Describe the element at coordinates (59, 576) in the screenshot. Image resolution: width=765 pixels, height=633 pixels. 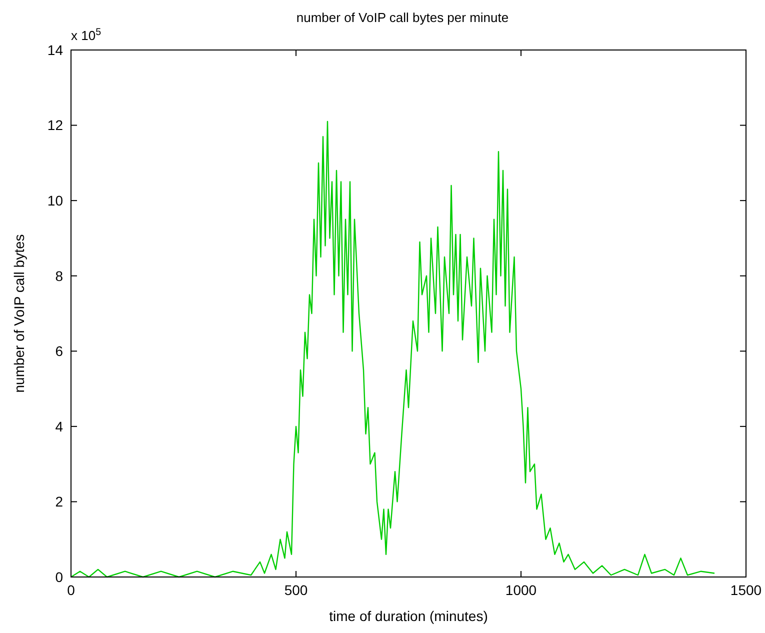
I see `y-tick-label: 0` at that location.